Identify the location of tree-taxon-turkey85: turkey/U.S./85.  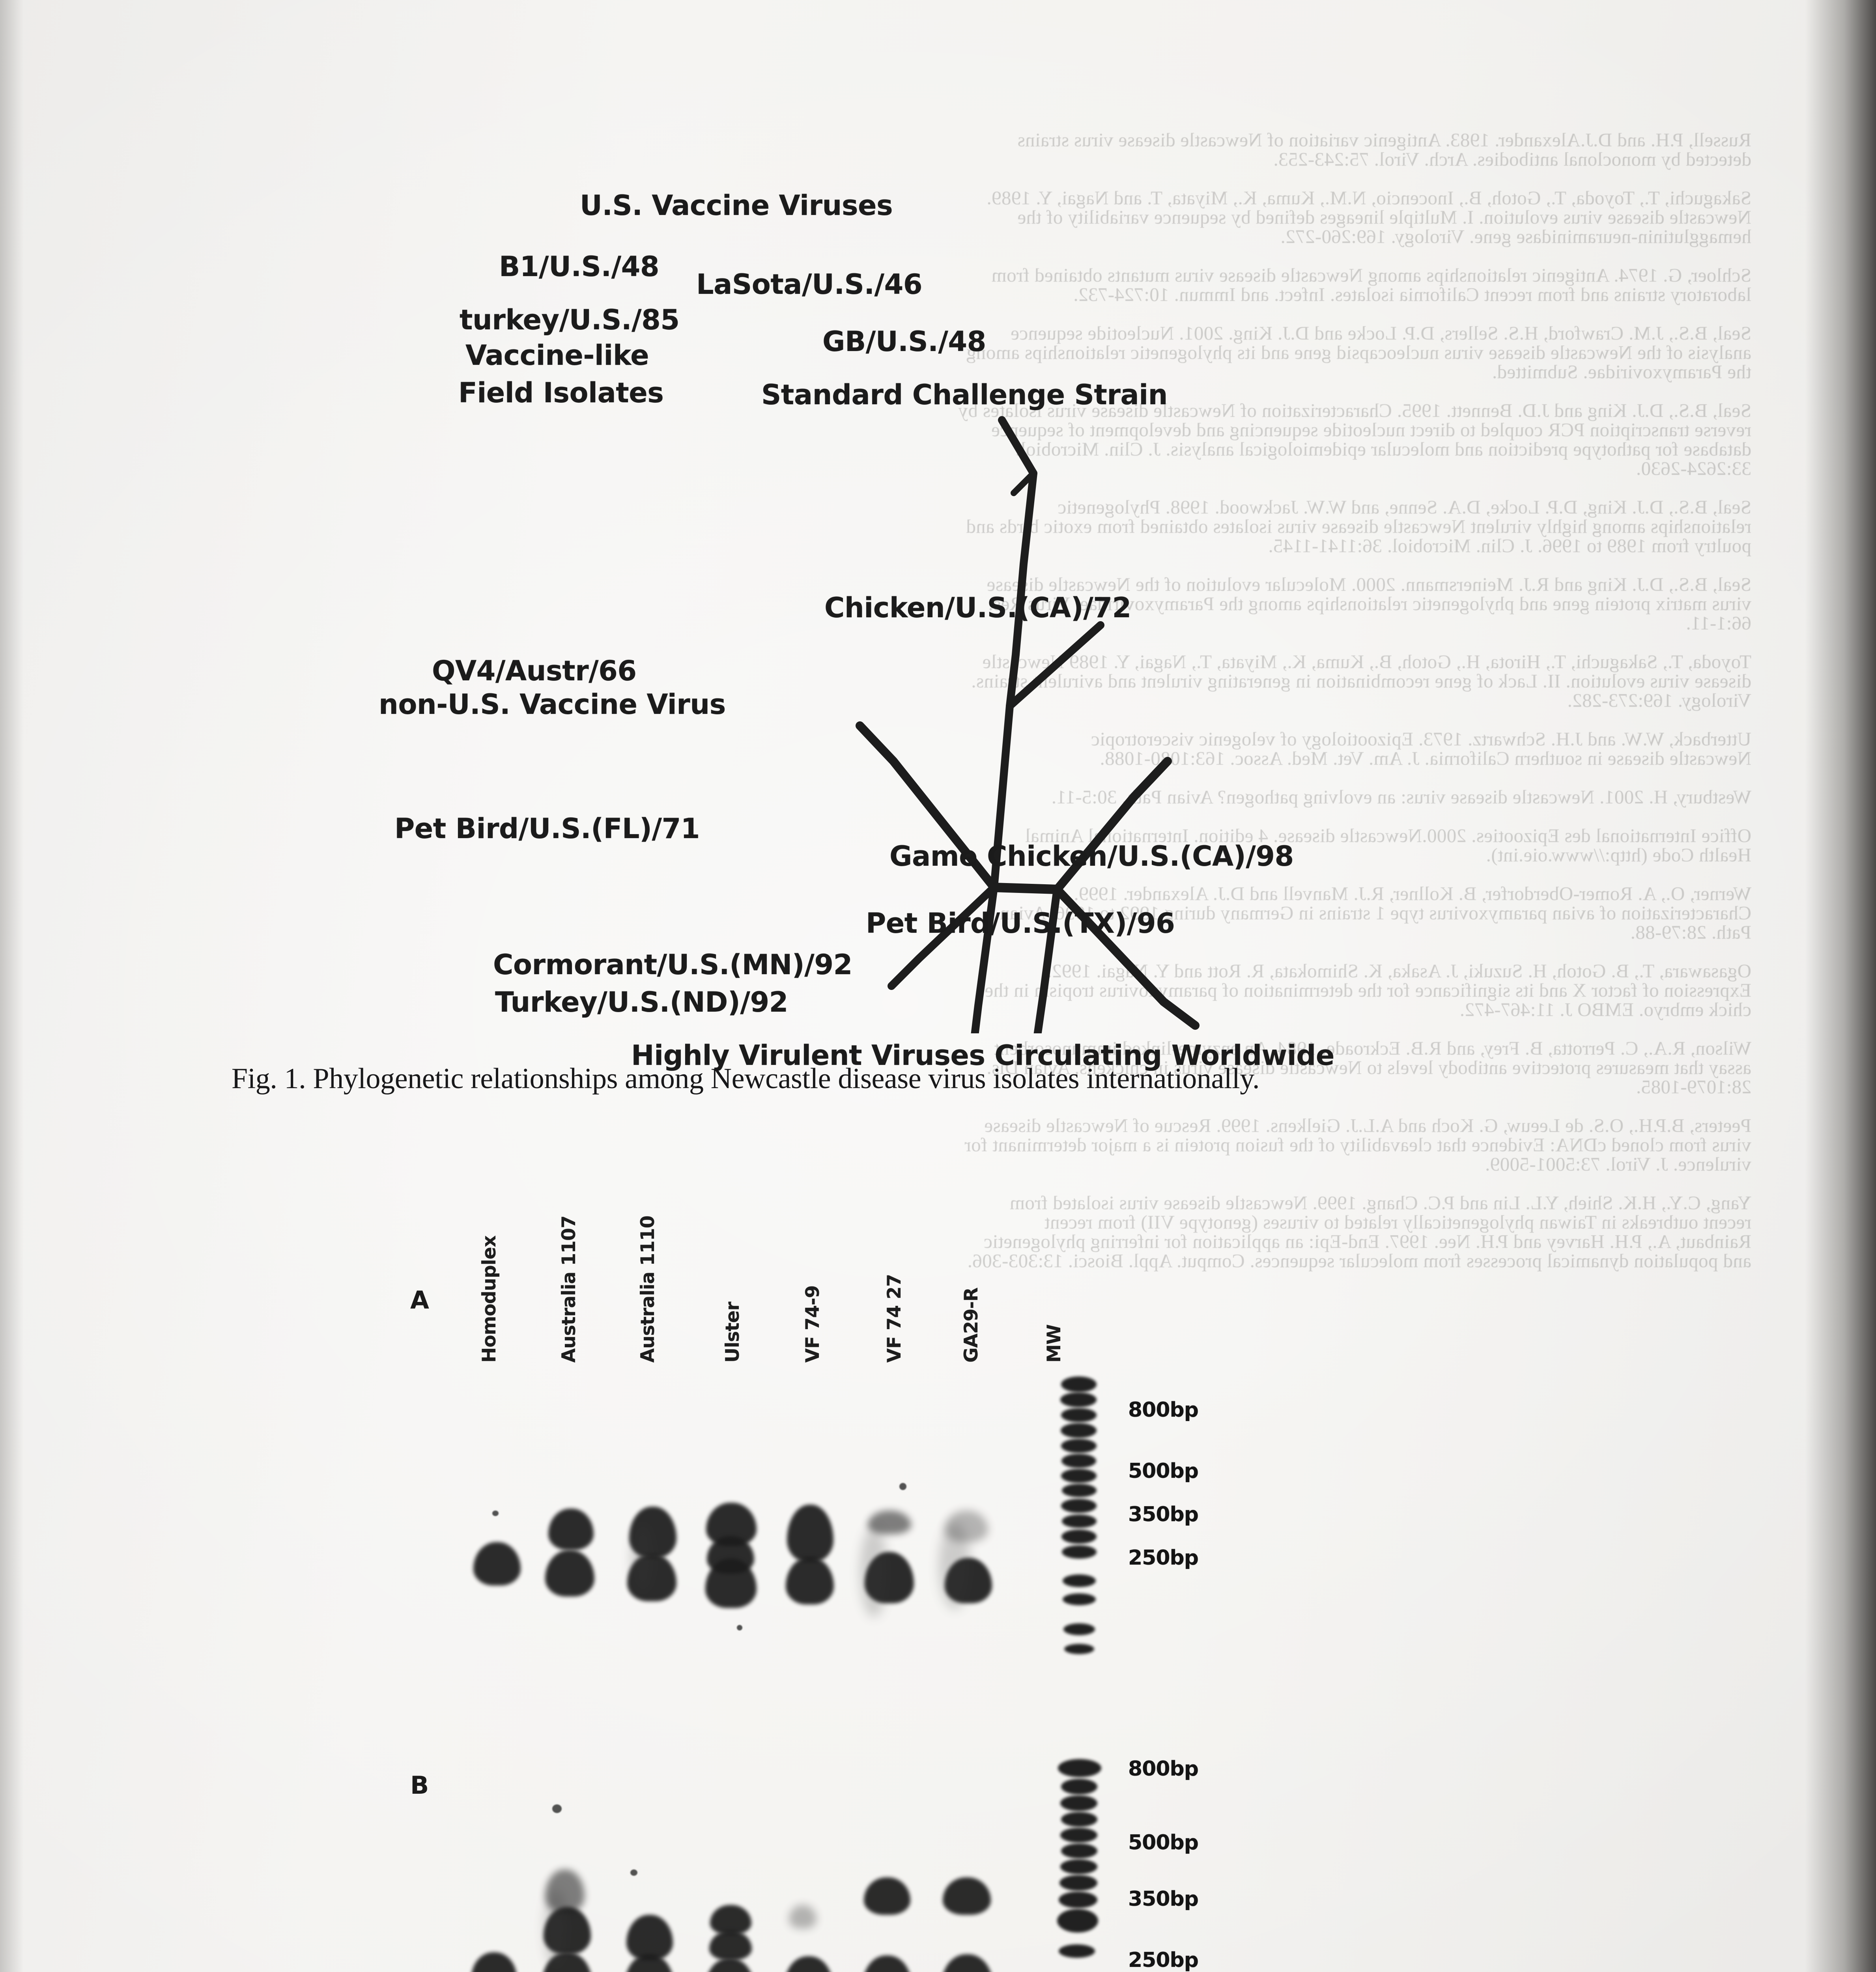
(570, 320).